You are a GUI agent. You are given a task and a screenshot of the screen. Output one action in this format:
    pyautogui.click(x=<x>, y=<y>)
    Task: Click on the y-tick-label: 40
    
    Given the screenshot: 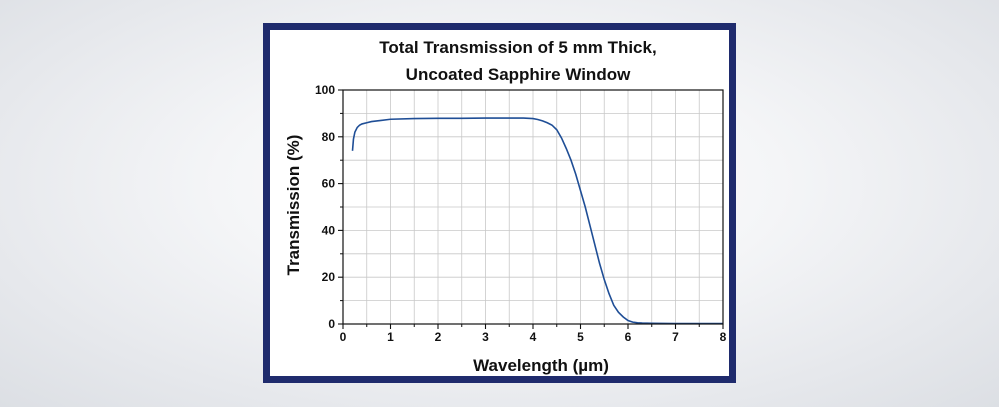 What is the action you would take?
    pyautogui.click(x=329, y=230)
    